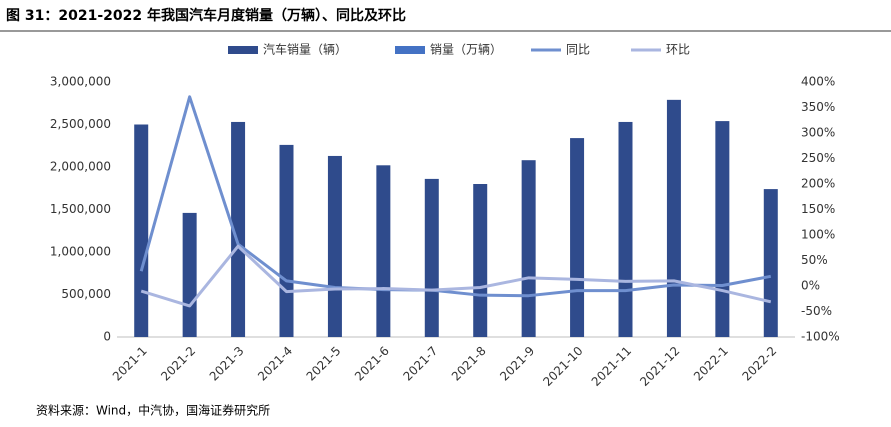  I want to click on line, so click(456, 276).